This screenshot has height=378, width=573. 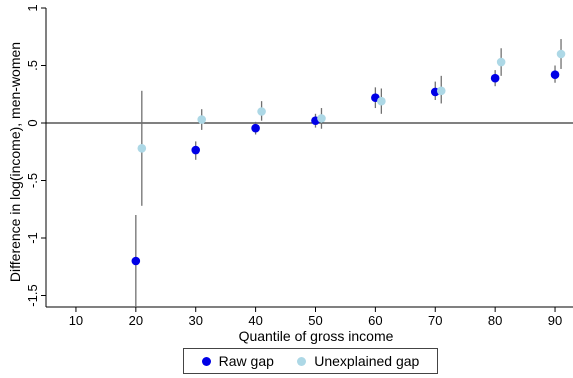 What do you see at coordinates (435, 320) in the screenshot?
I see `x-tick-label: 70` at bounding box center [435, 320].